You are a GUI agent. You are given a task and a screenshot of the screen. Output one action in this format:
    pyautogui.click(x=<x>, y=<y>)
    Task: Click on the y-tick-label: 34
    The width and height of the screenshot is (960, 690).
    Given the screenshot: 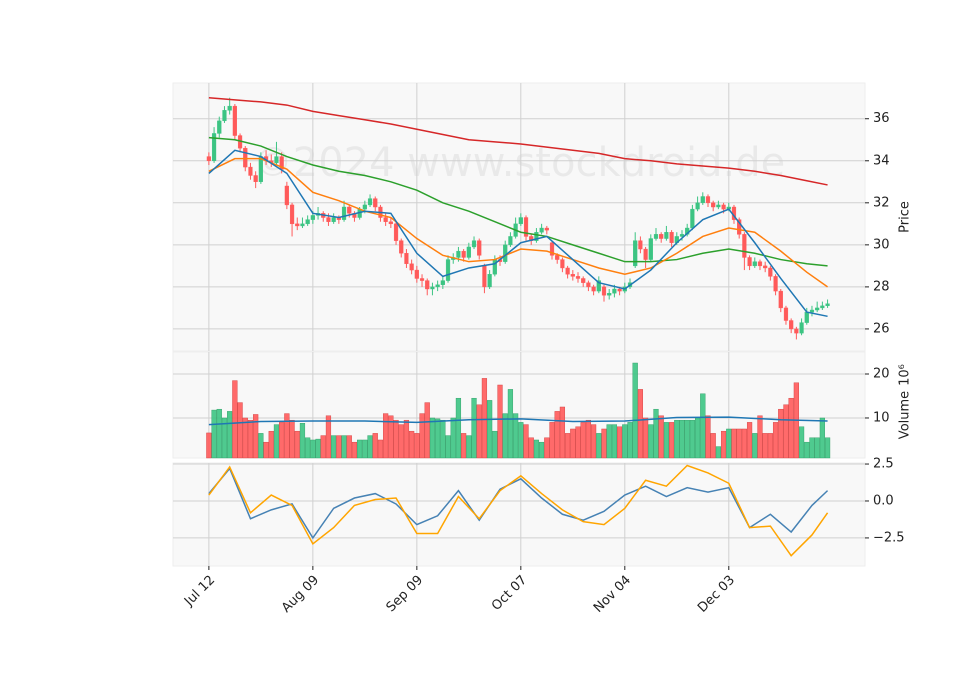 What is the action you would take?
    pyautogui.click(x=881, y=160)
    